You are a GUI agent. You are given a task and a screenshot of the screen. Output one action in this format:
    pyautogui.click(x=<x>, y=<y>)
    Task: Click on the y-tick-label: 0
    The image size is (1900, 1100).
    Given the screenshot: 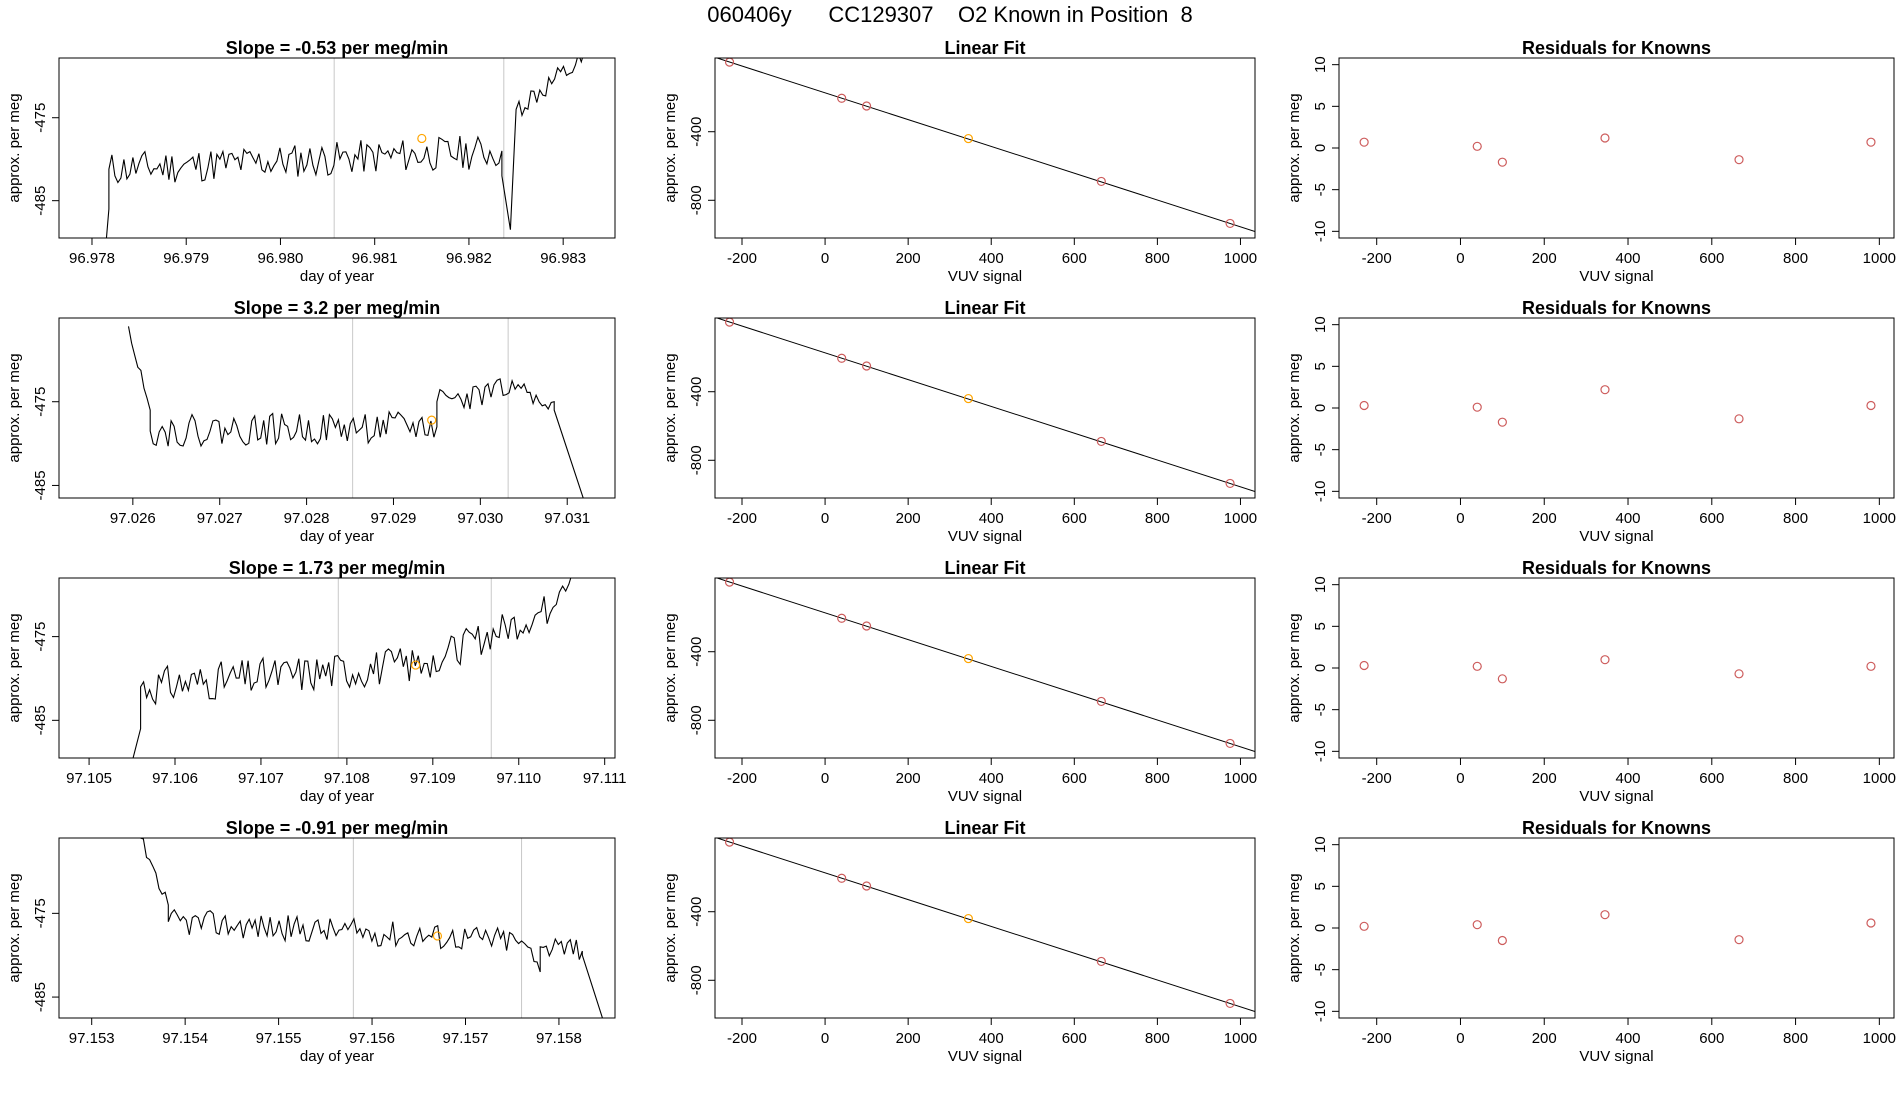 What is the action you would take?
    pyautogui.click(x=1320, y=148)
    